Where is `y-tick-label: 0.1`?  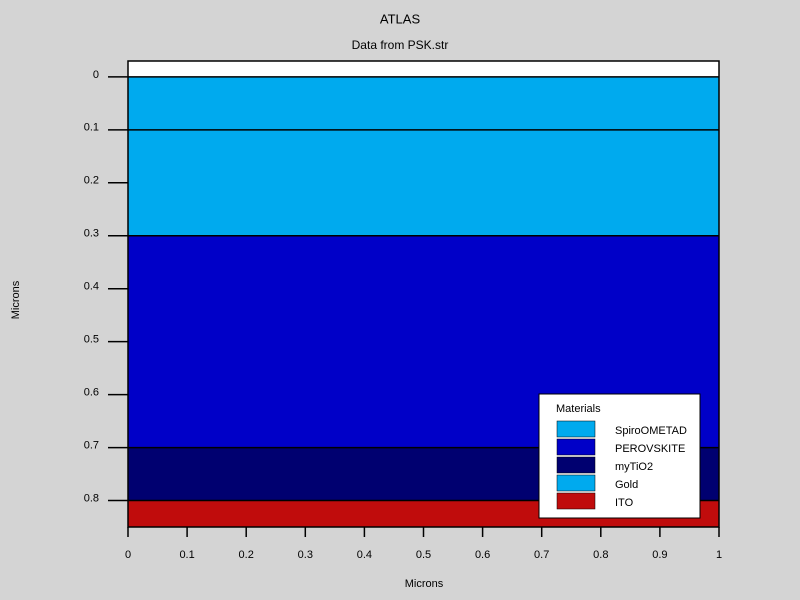
y-tick-label: 0.1 is located at coordinates (91, 128).